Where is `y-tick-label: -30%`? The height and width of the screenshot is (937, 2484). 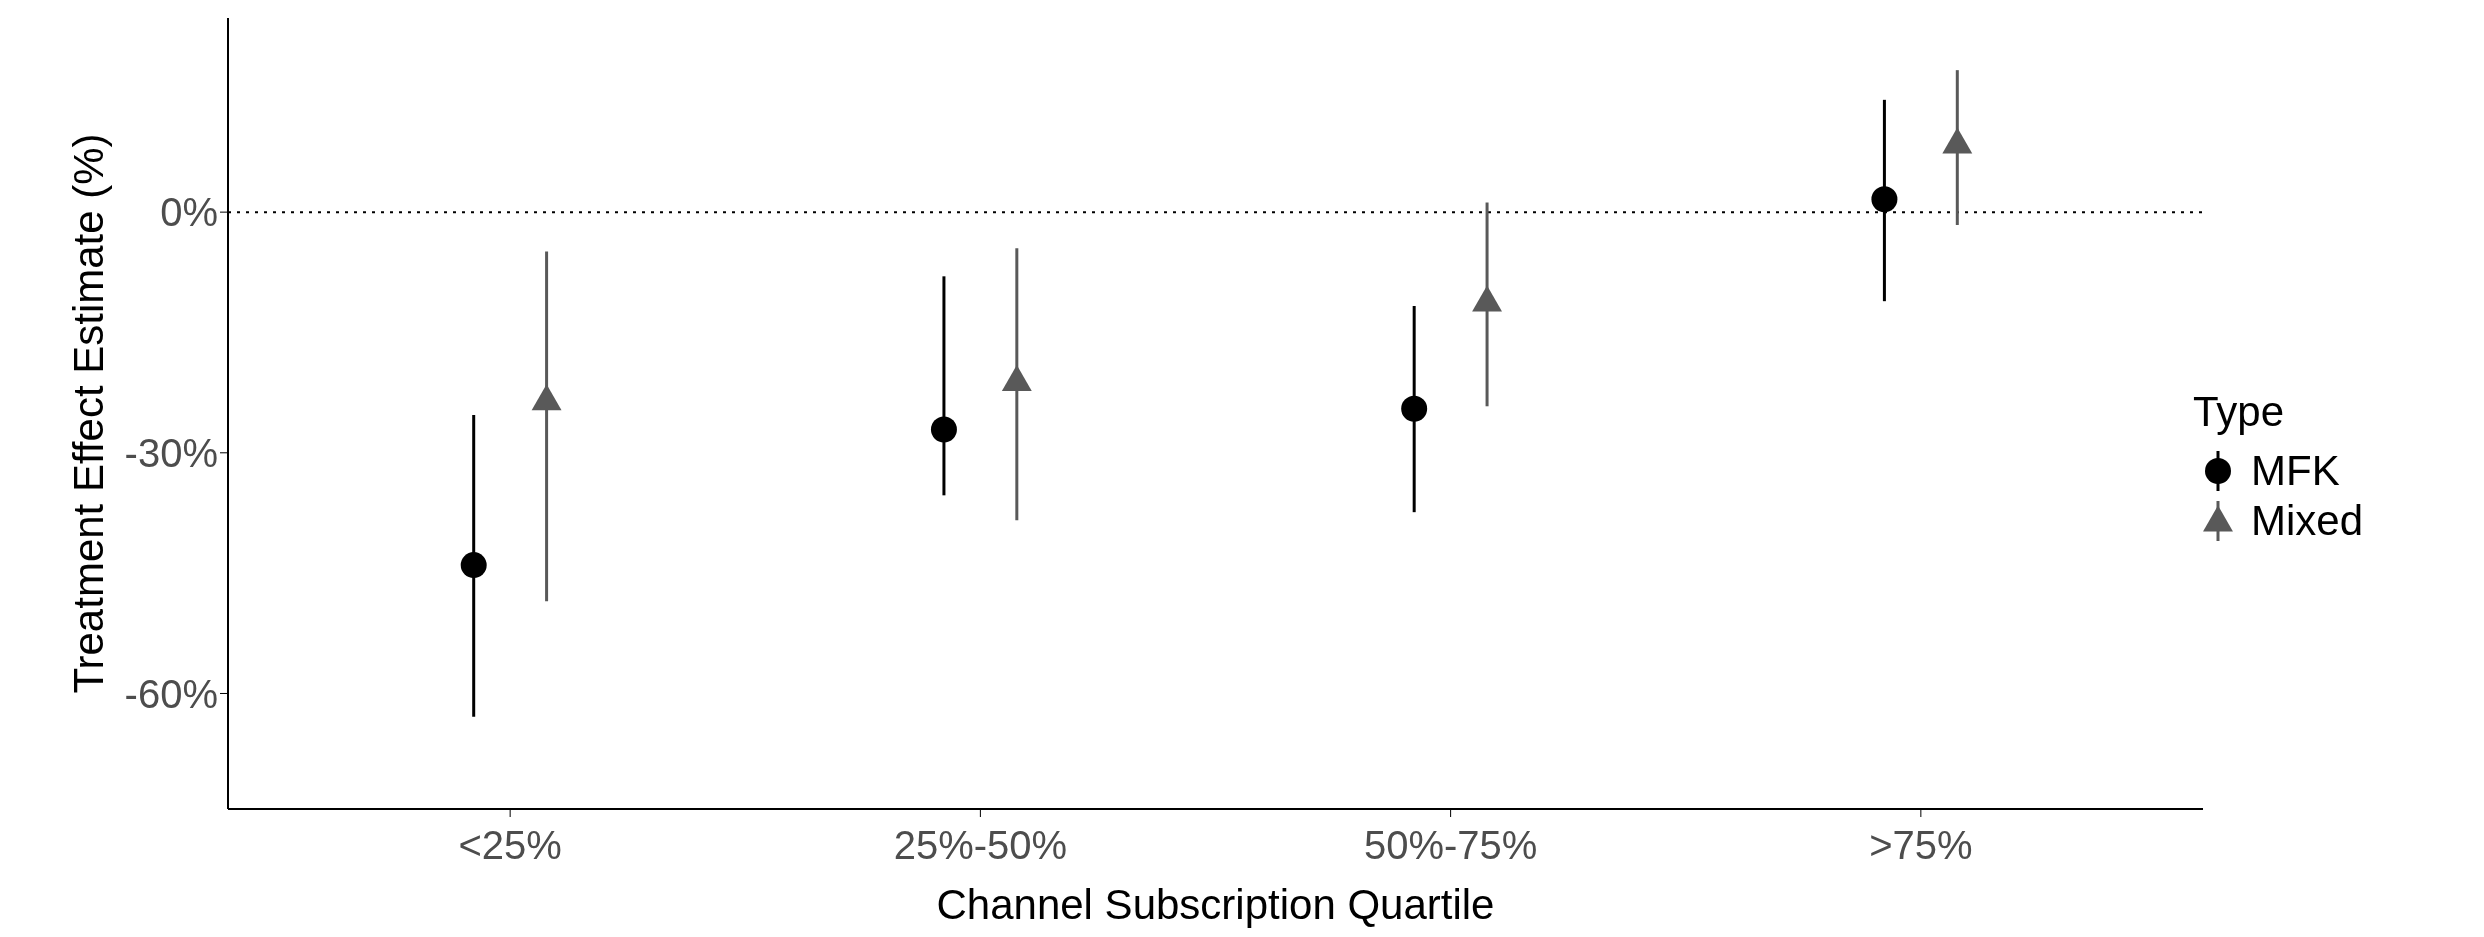 y-tick-label: -30% is located at coordinates (171, 453).